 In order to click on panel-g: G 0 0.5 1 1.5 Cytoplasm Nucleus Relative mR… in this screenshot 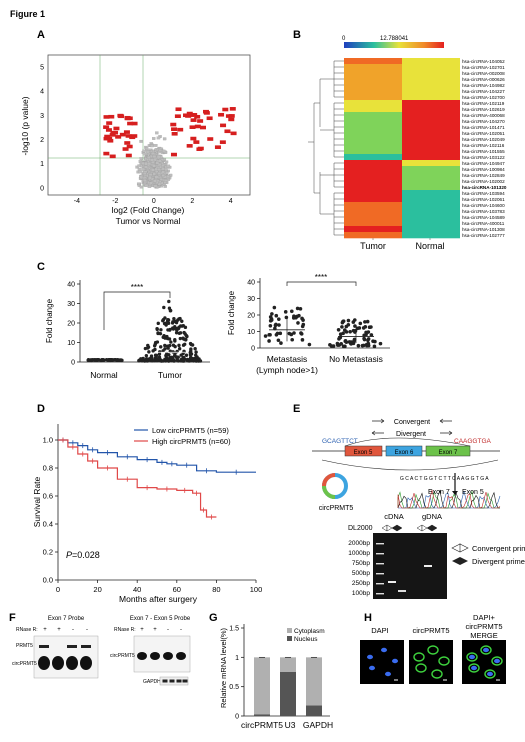, I will do `click(271, 671)`.